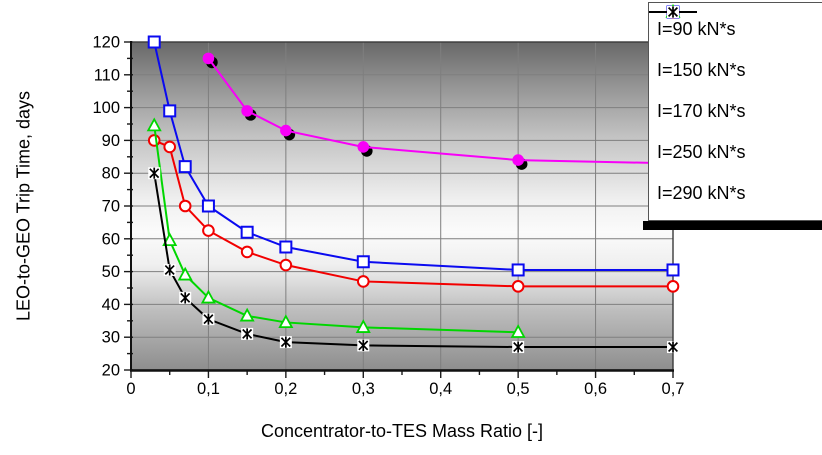  What do you see at coordinates (208, 389) in the screenshot?
I see `svg-text: 0,1` at bounding box center [208, 389].